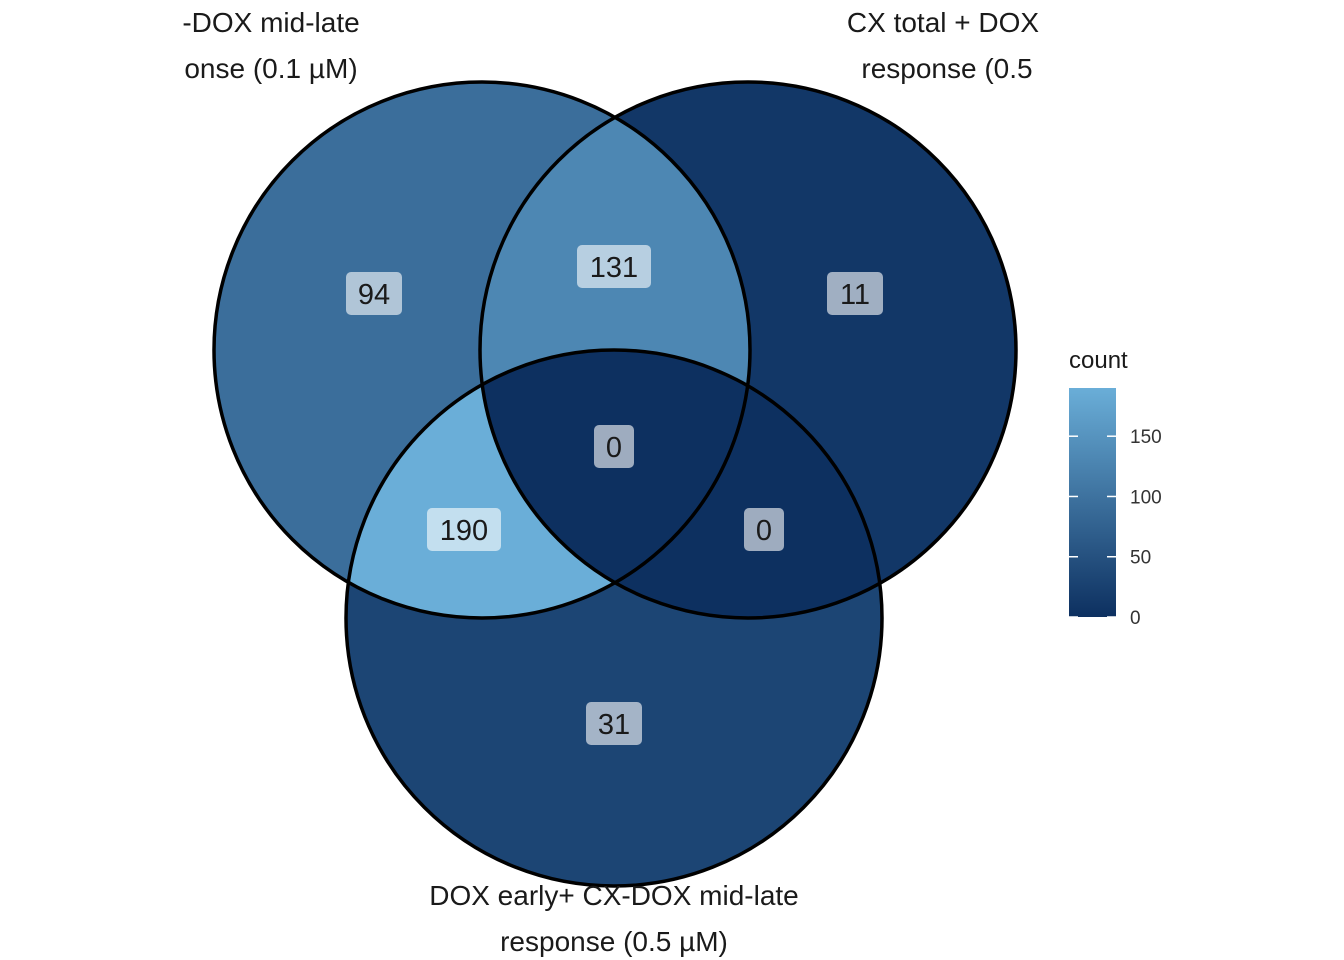 The width and height of the screenshot is (1344, 960). I want to click on set-a-label-line-1: -DOX mid-late, so click(270, 22).